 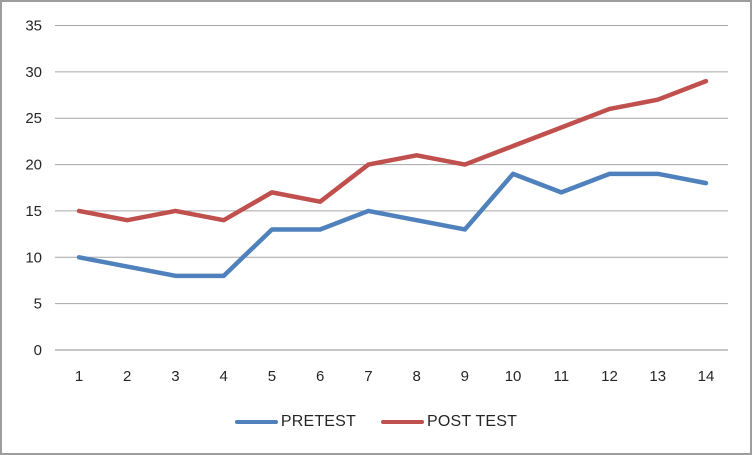 What do you see at coordinates (465, 376) in the screenshot?
I see `x-tick-label-9: 9` at bounding box center [465, 376].